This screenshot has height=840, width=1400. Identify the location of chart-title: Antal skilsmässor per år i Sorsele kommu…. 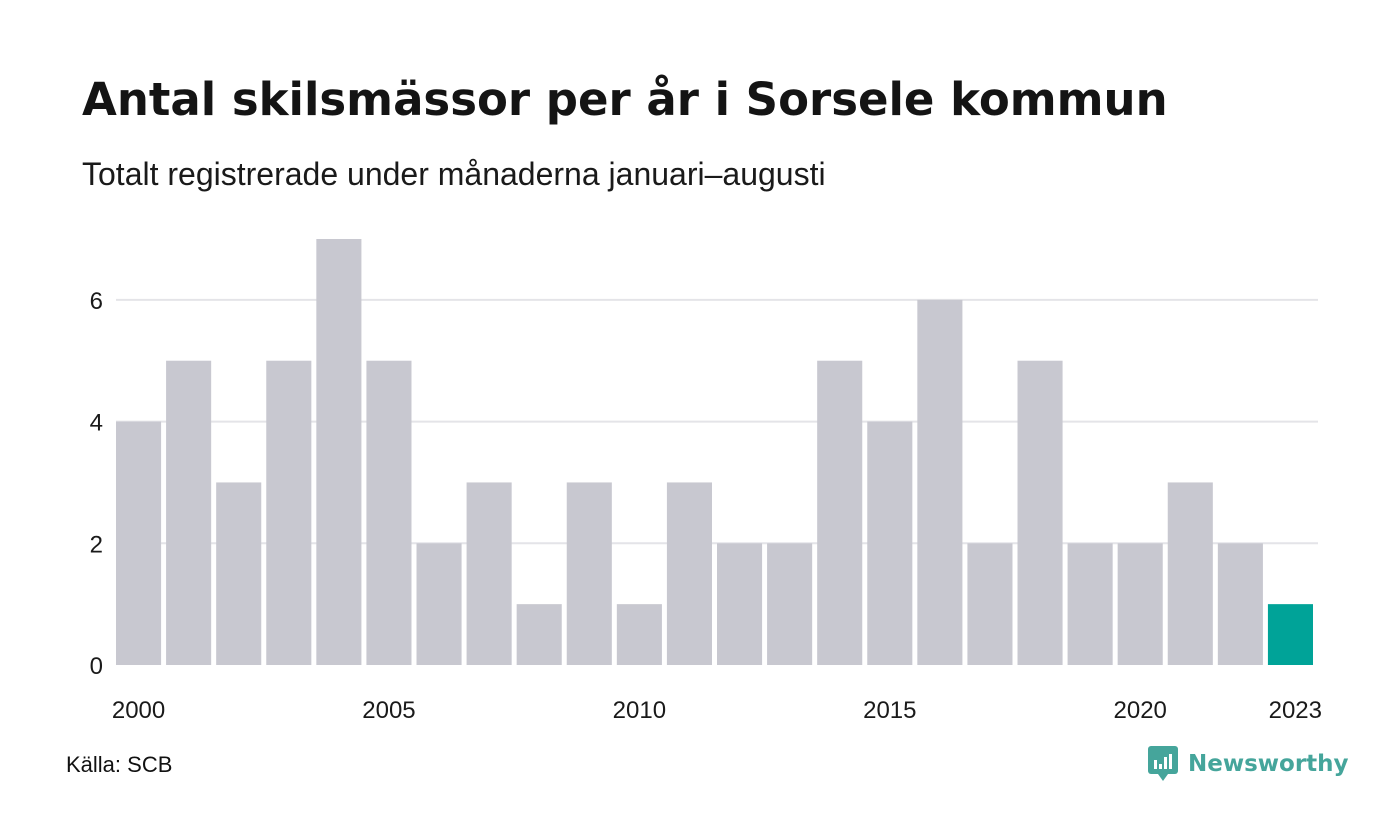
(625, 99).